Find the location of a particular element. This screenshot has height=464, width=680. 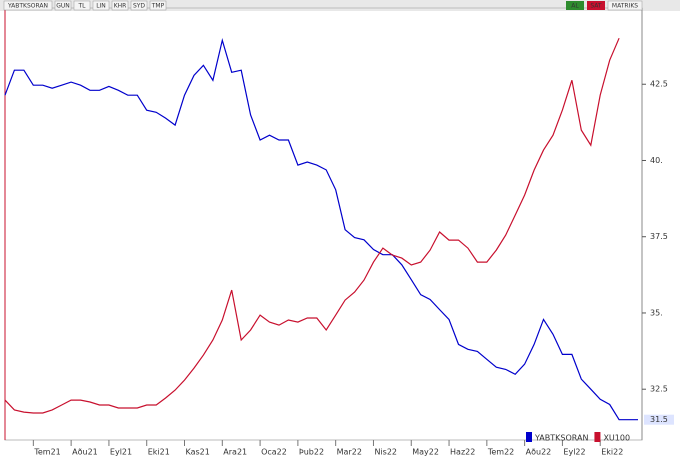

x-tick-label: May22 is located at coordinates (425, 452).